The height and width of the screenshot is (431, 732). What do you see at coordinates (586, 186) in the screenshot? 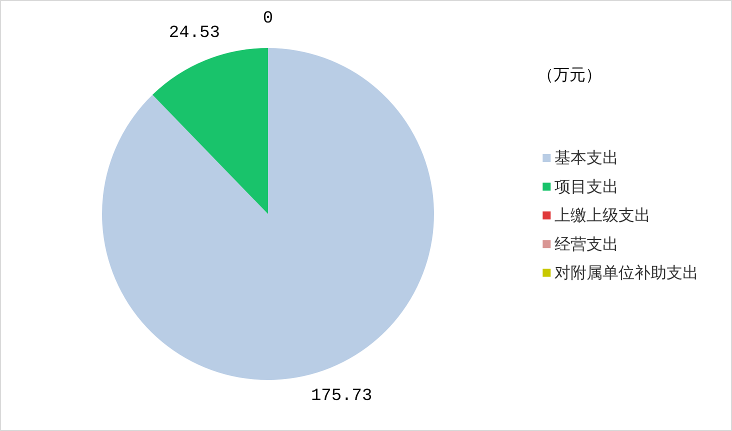
I see `legend-label: 项目支出` at bounding box center [586, 186].